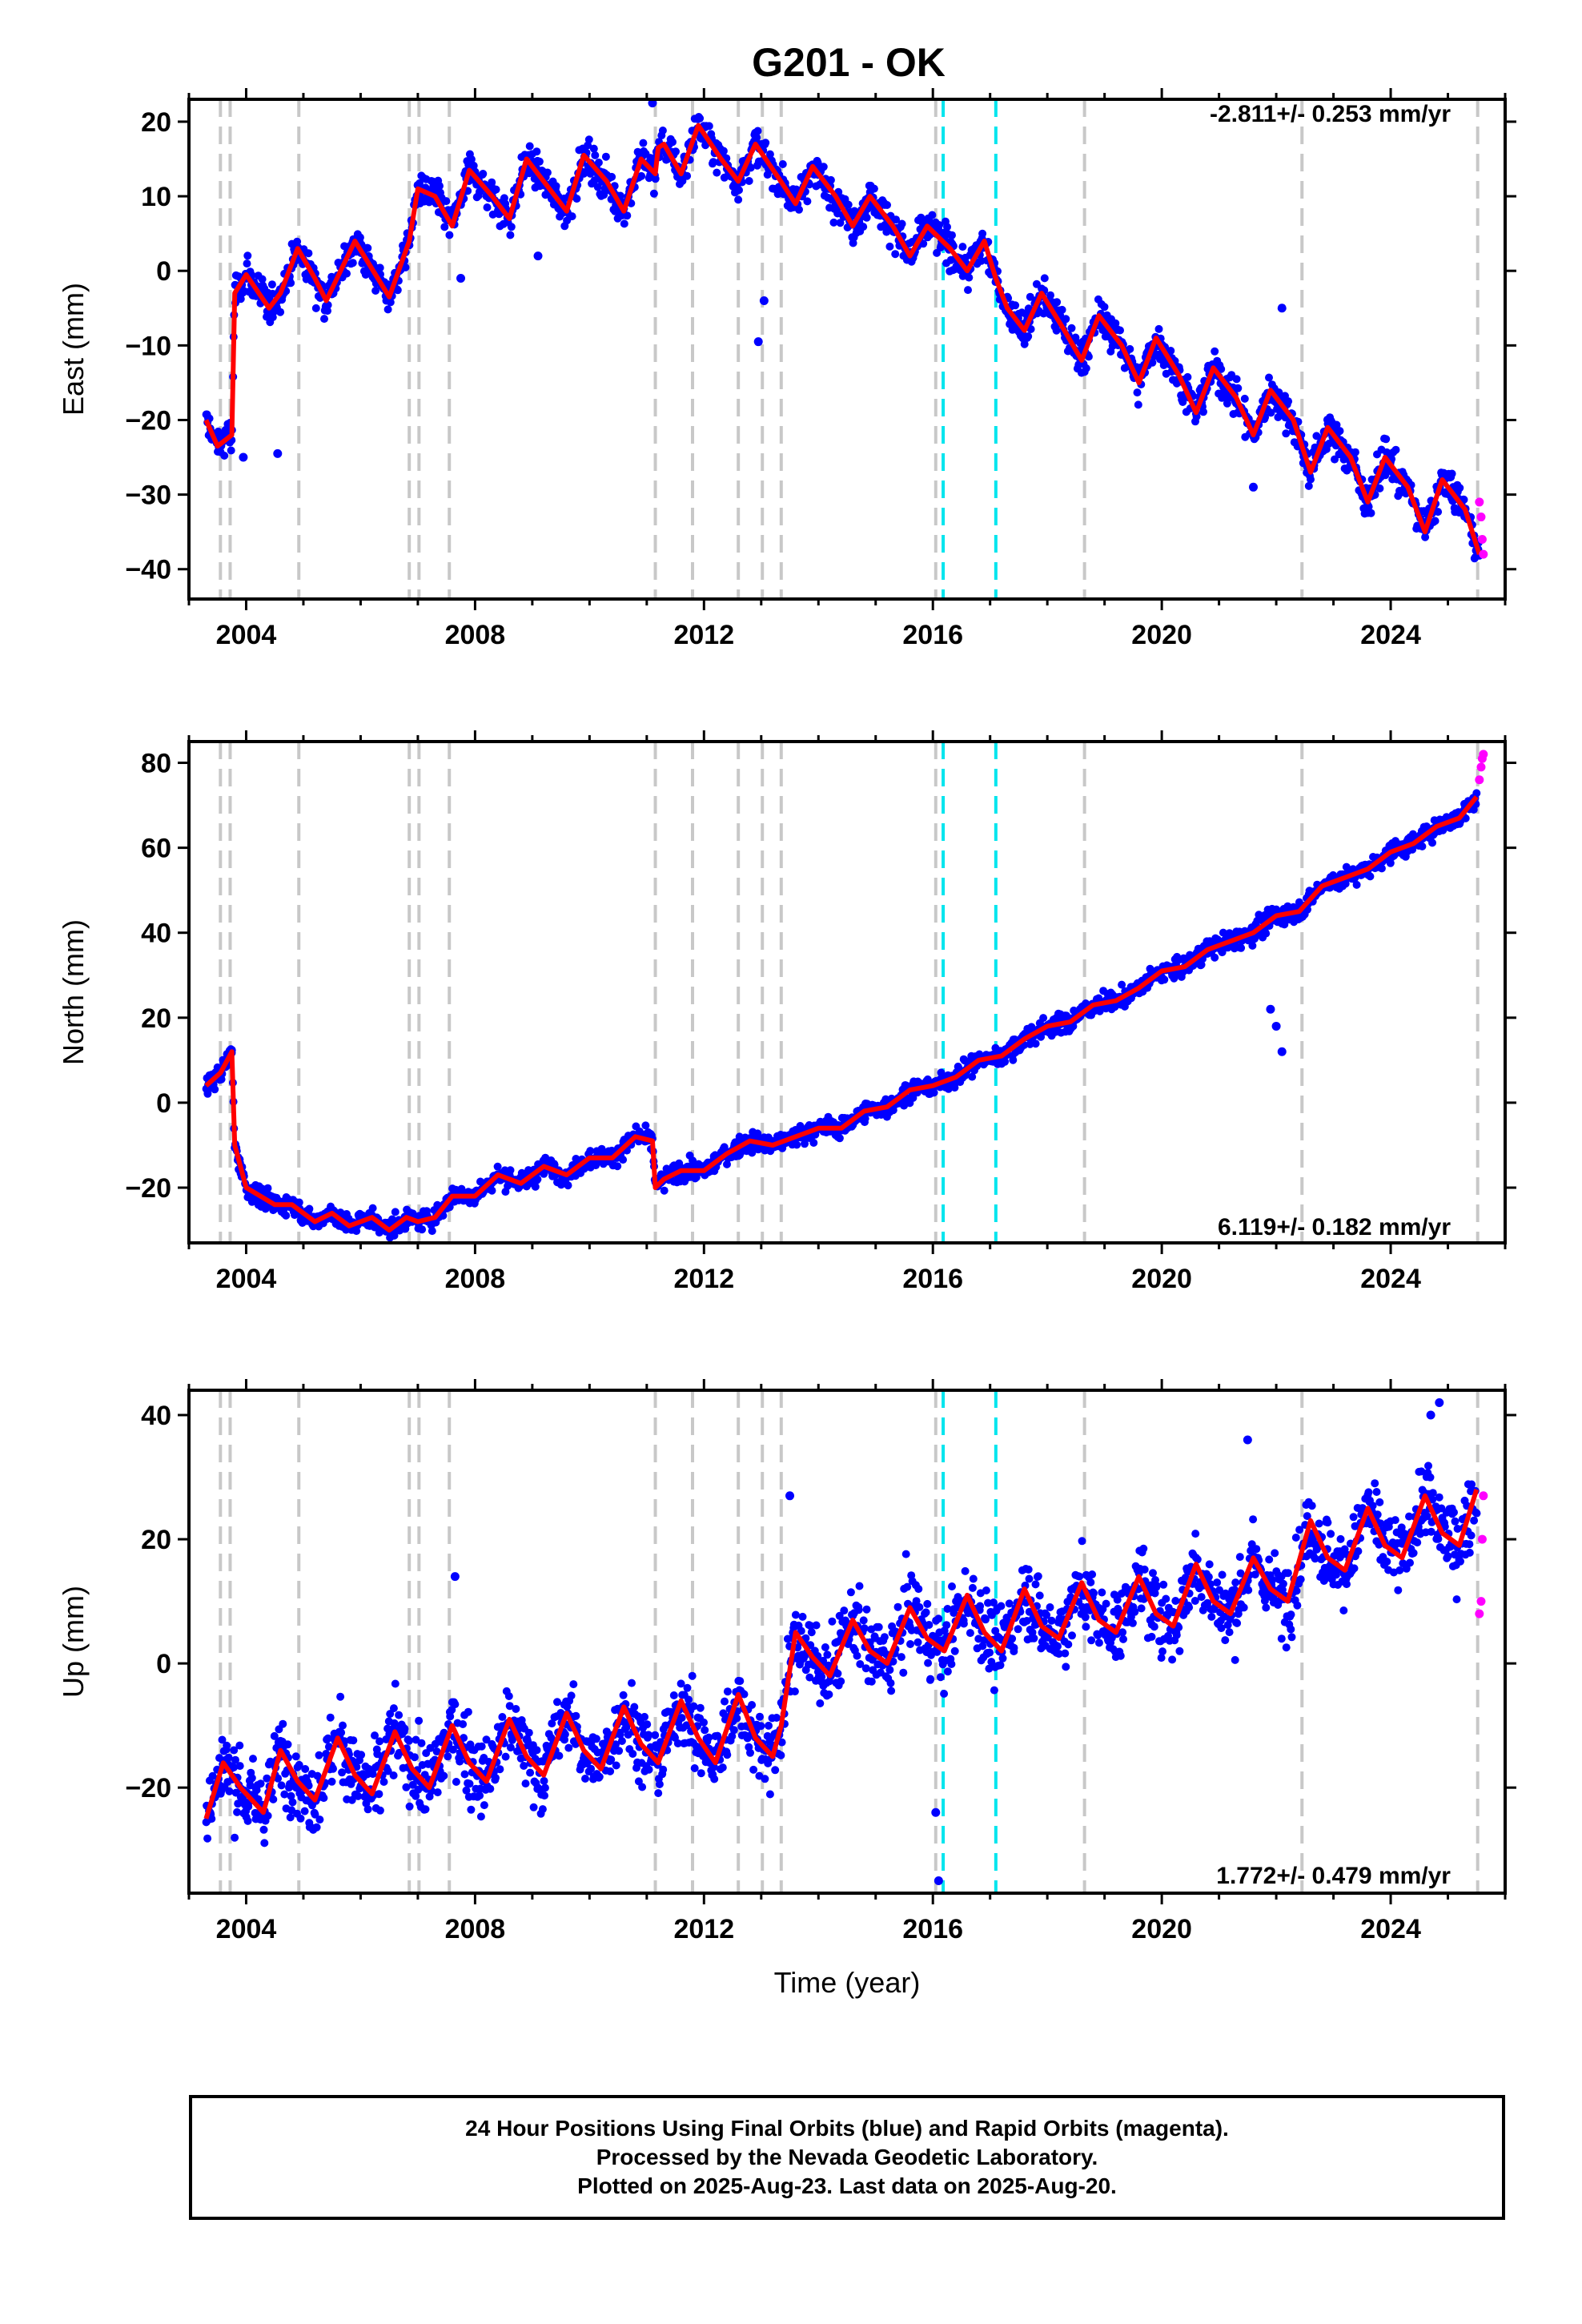 The width and height of the screenshot is (1582, 2324). Describe the element at coordinates (164, 271) in the screenshot. I see `east-y-tick-label: 0` at that location.